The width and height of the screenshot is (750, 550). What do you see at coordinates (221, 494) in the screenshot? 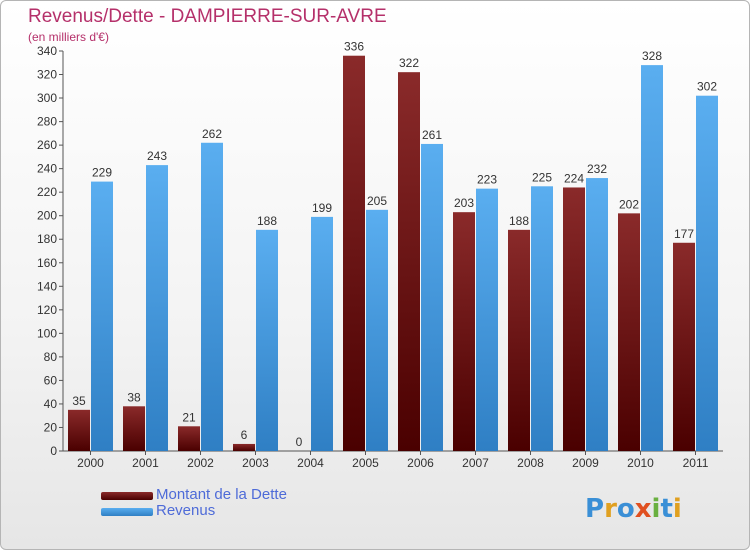
I see `legend-label-debt: Montant de la Dette` at bounding box center [221, 494].